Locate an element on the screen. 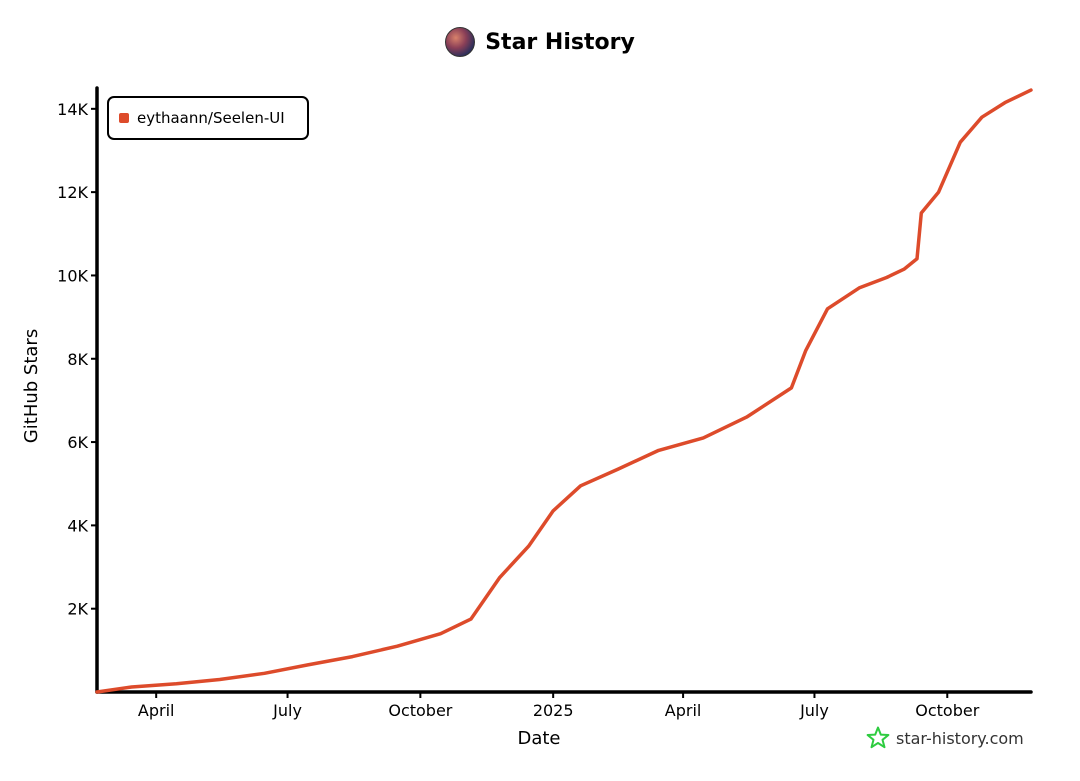 The image size is (1080, 781). repo-avatar-icon is located at coordinates (460, 42).